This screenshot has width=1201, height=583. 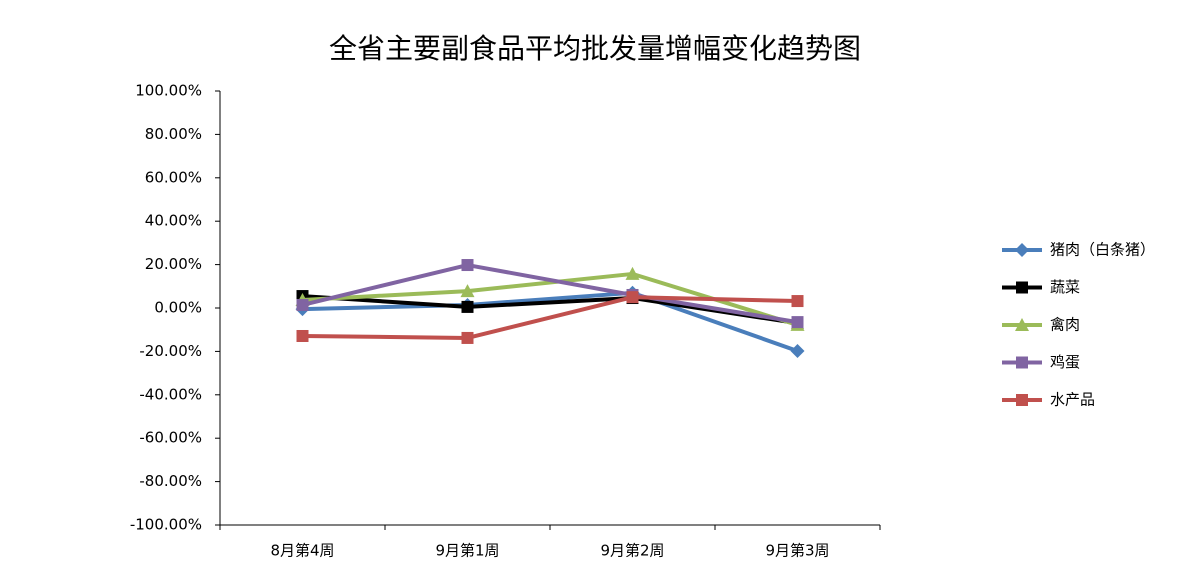 What do you see at coordinates (467, 551) in the screenshot?
I see `x-tick-label: 9月第1周` at bounding box center [467, 551].